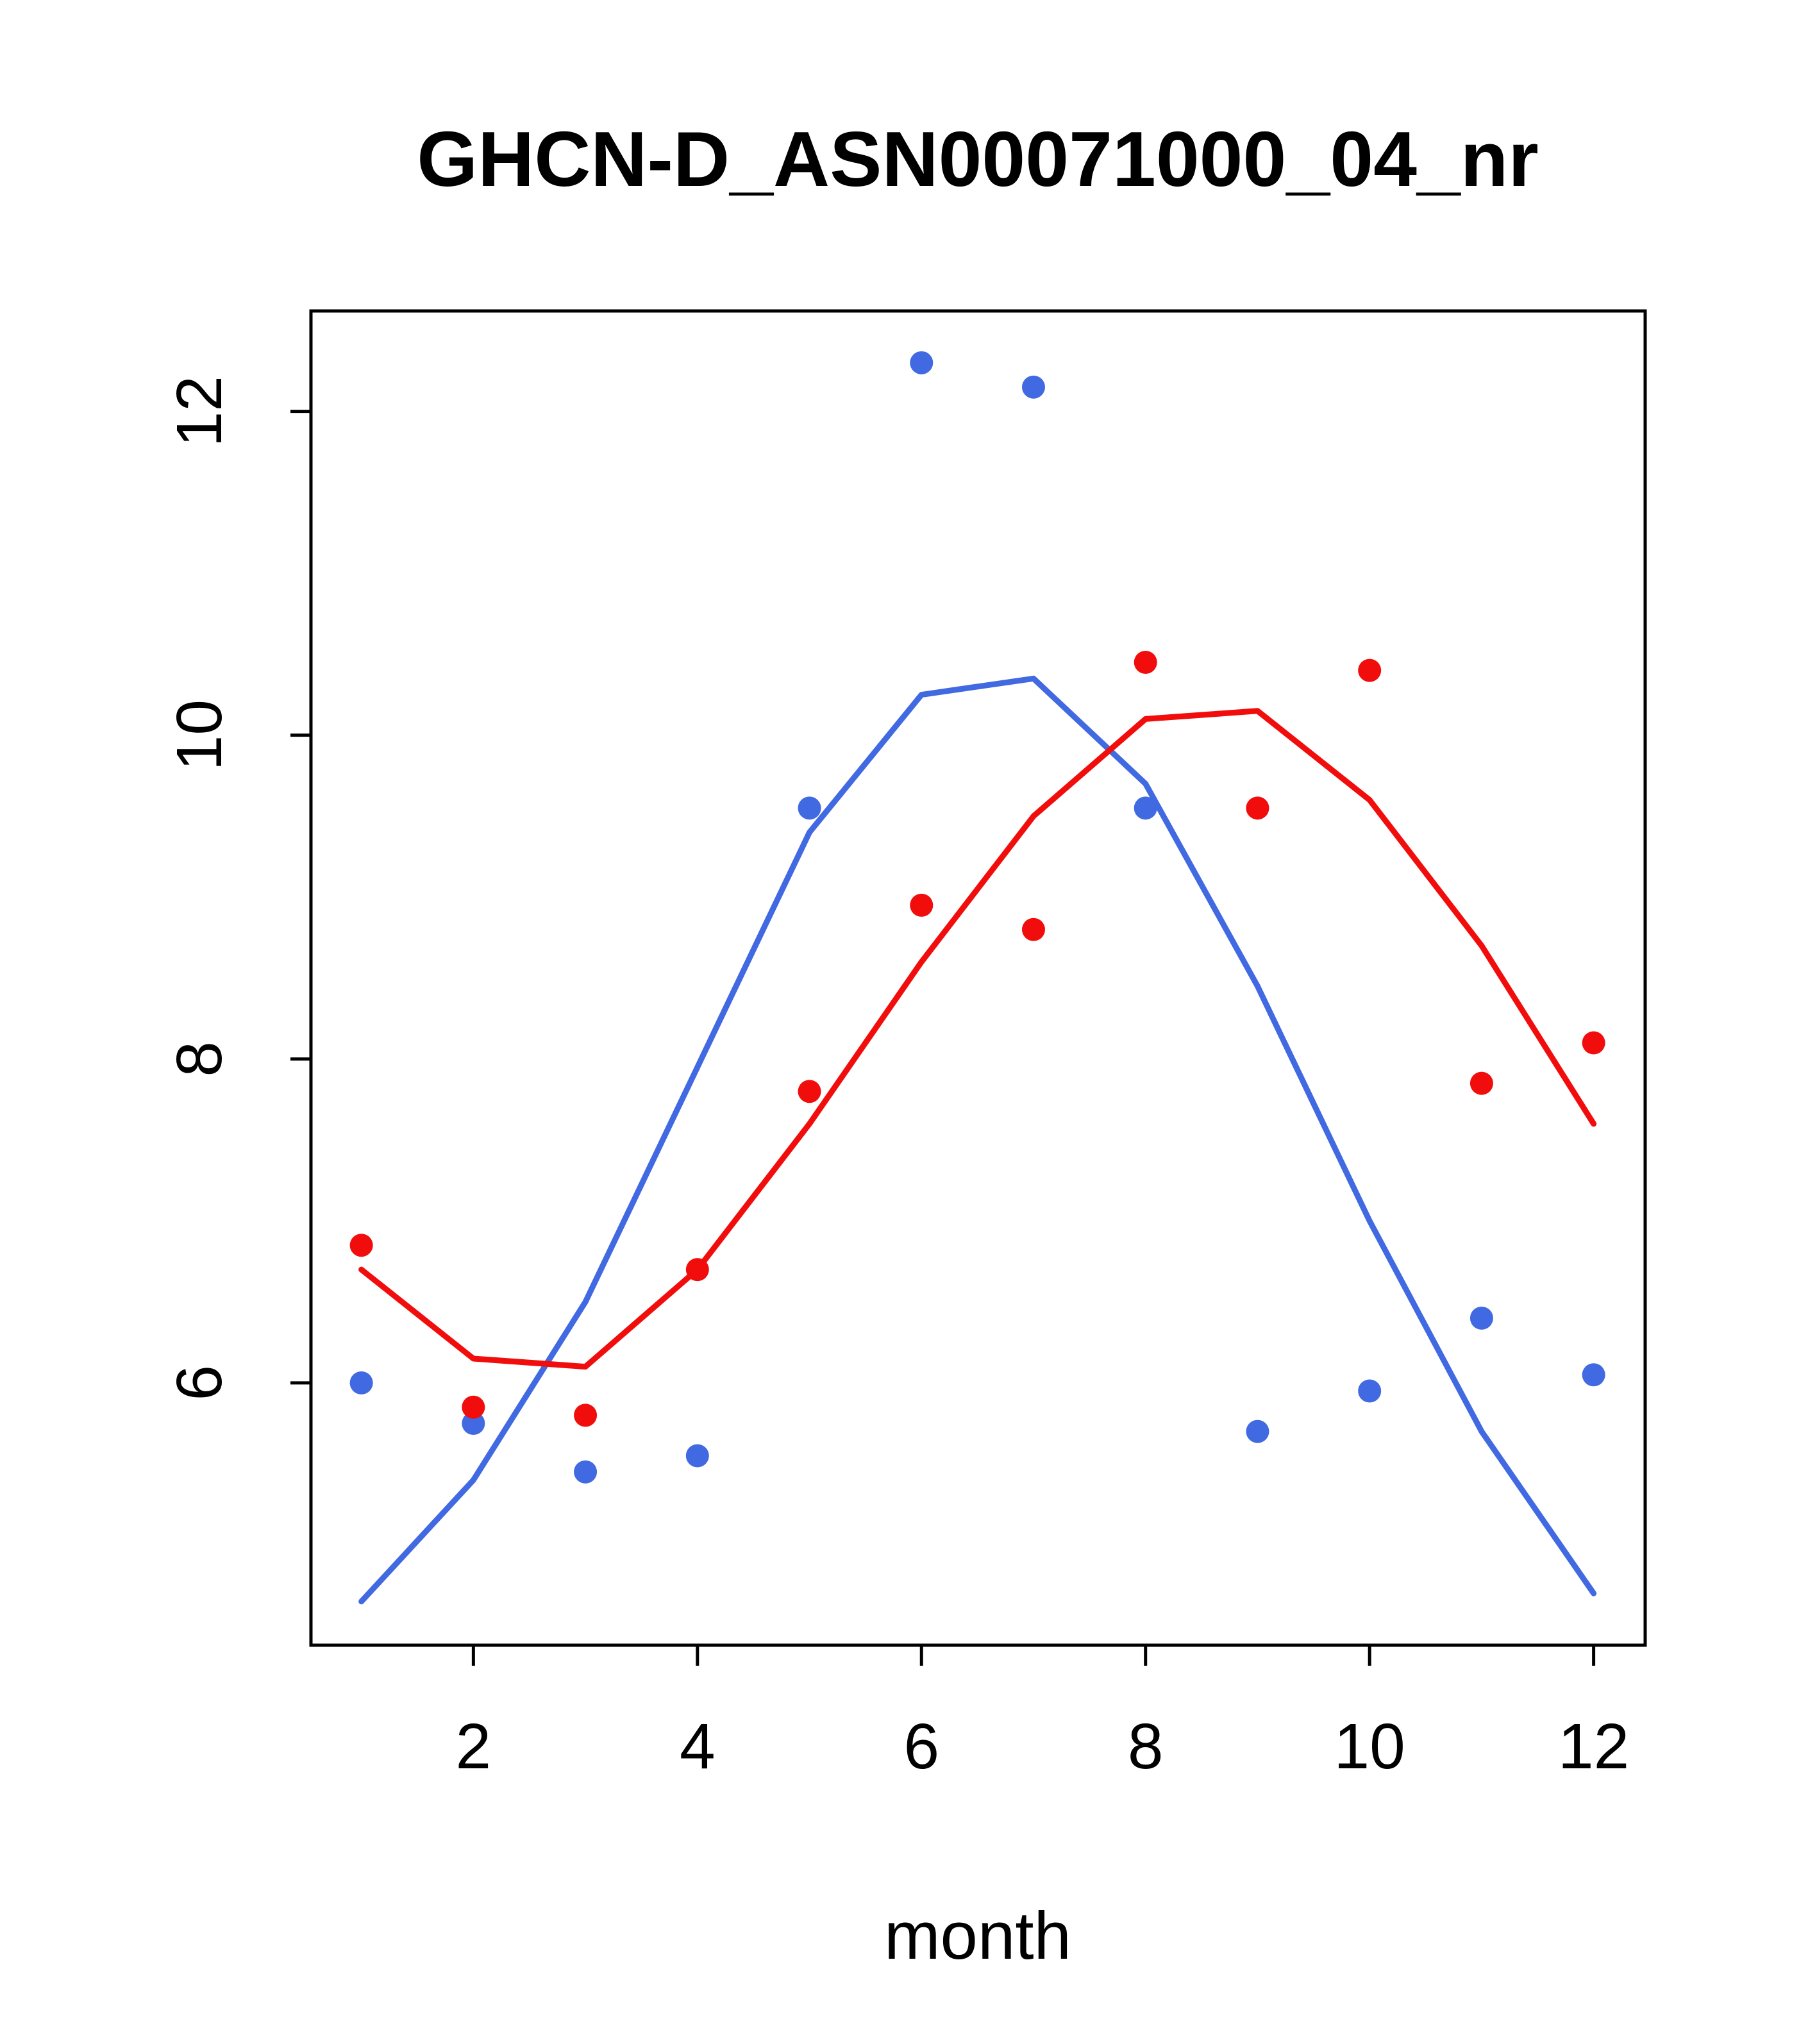  What do you see at coordinates (921, 1746) in the screenshot?
I see `x-tick-label: 6` at bounding box center [921, 1746].